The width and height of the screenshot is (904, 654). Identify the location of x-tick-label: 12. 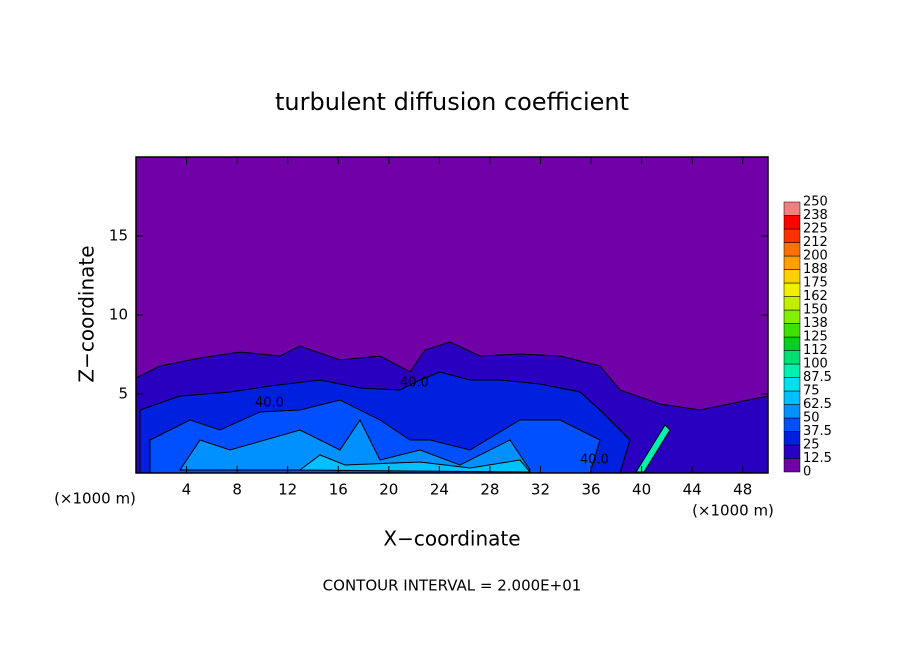
(287, 490).